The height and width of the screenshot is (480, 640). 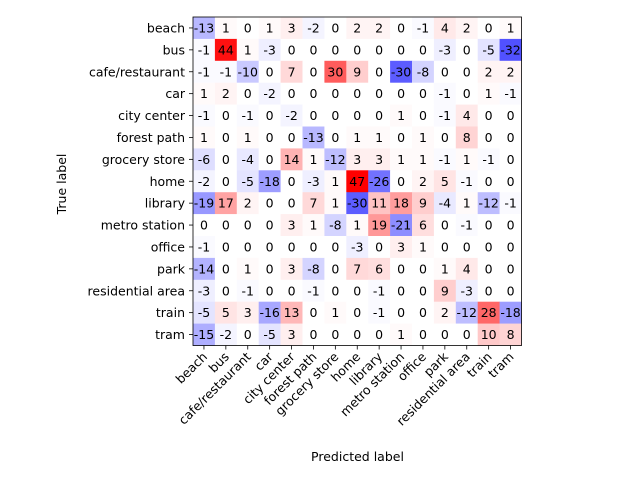 I want to click on cell-value-label-2-11: 0, so click(x=445, y=71).